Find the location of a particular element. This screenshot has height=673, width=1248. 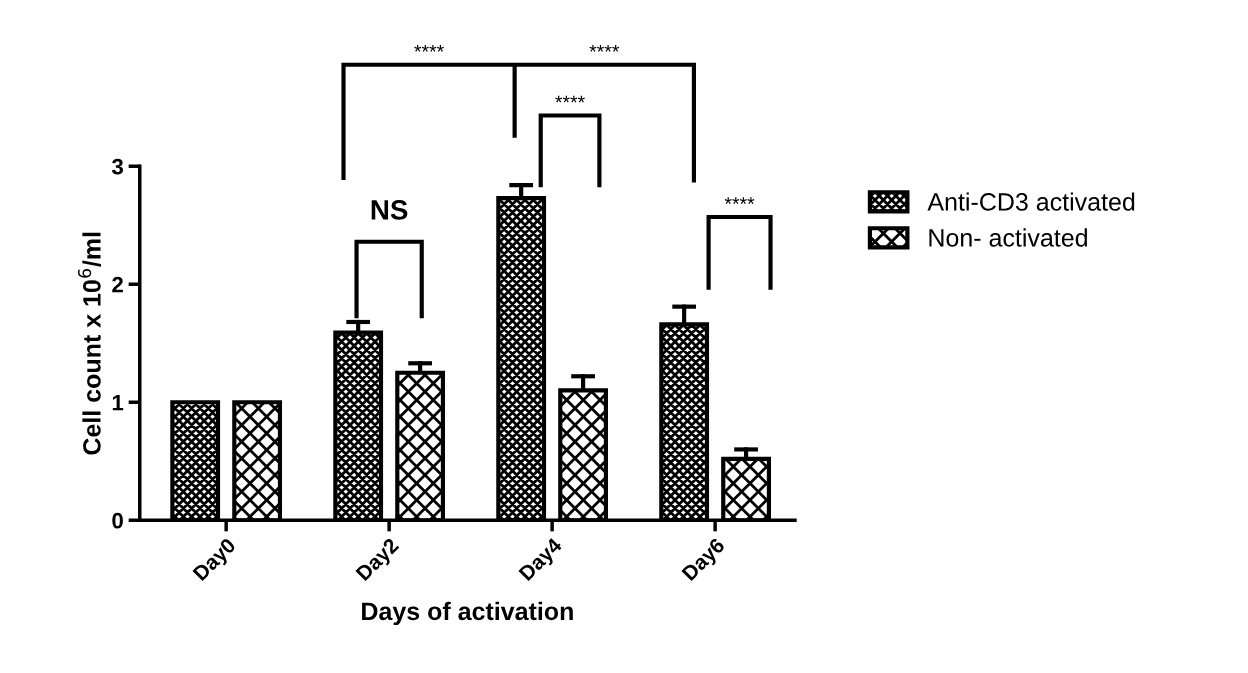

annotation: **** is located at coordinates (739, 201).